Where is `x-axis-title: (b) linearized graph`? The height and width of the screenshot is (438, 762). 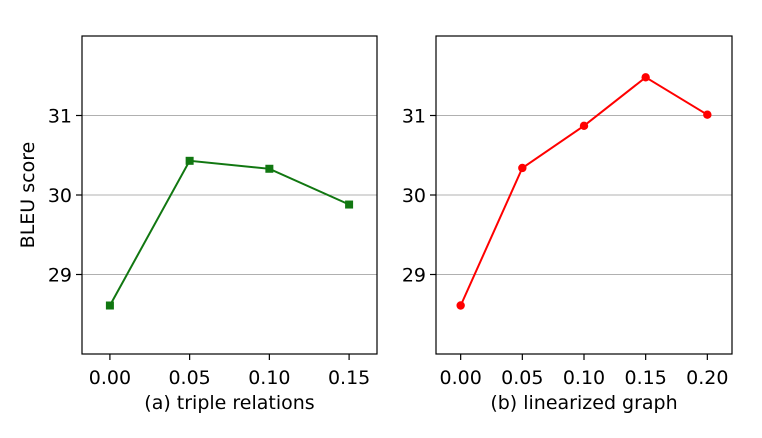
x-axis-title: (b) linearized graph is located at coordinates (583, 403).